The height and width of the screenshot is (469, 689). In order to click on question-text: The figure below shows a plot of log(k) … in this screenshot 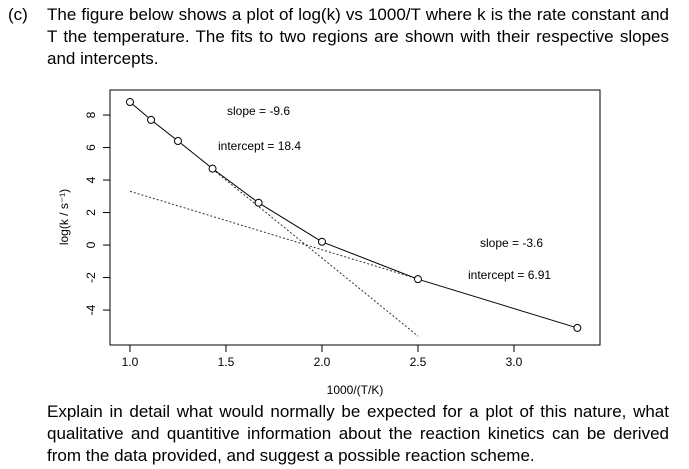, I will do `click(358, 36)`.